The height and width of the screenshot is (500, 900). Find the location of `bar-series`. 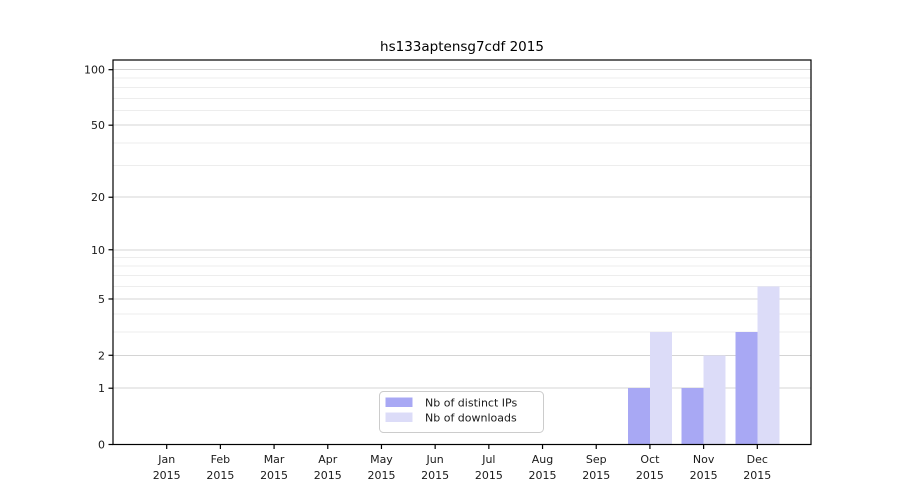

bar-series is located at coordinates (703, 365).